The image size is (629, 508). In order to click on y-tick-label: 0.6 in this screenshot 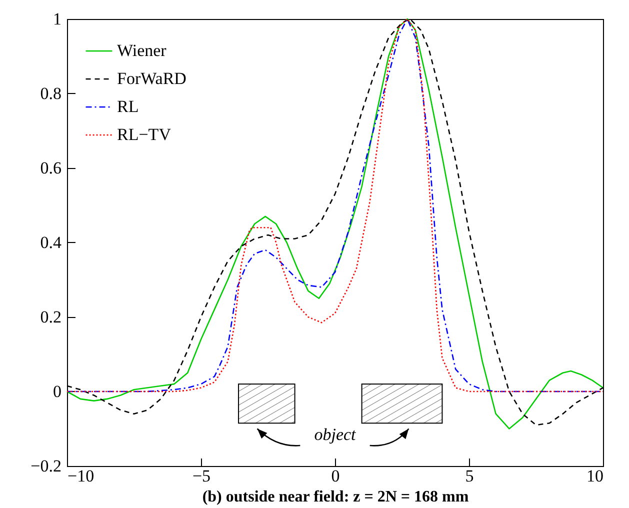, I will do `click(51, 168)`.